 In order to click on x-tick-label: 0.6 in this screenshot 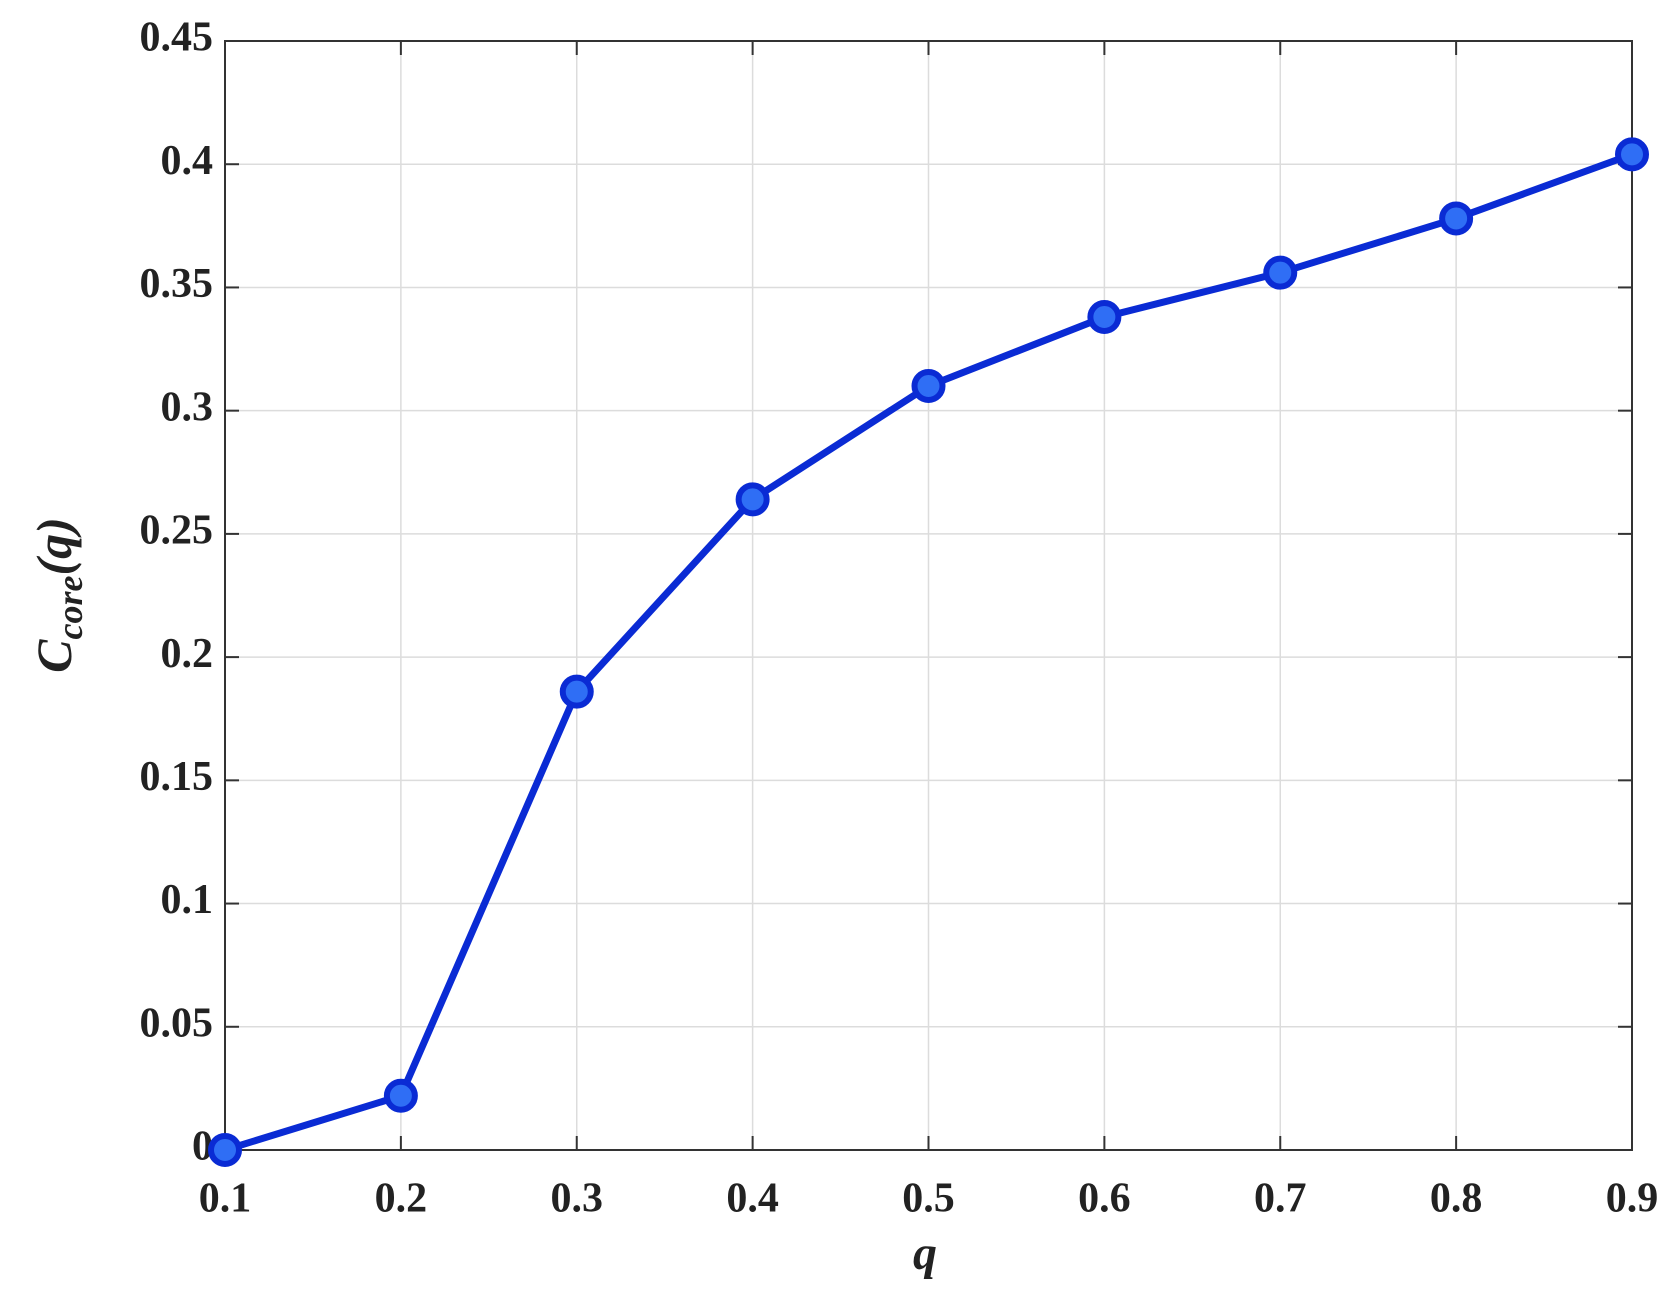, I will do `click(1104, 1199)`.